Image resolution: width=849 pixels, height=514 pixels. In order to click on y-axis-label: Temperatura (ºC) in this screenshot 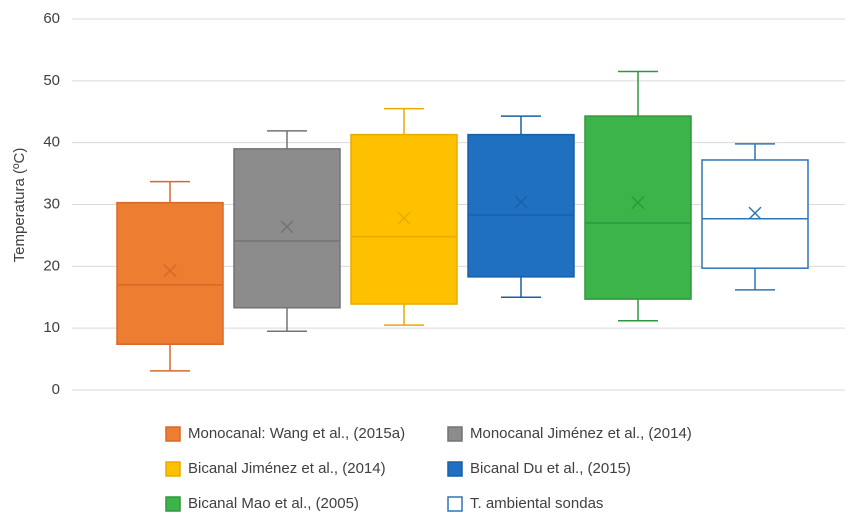, I will do `click(19, 205)`.